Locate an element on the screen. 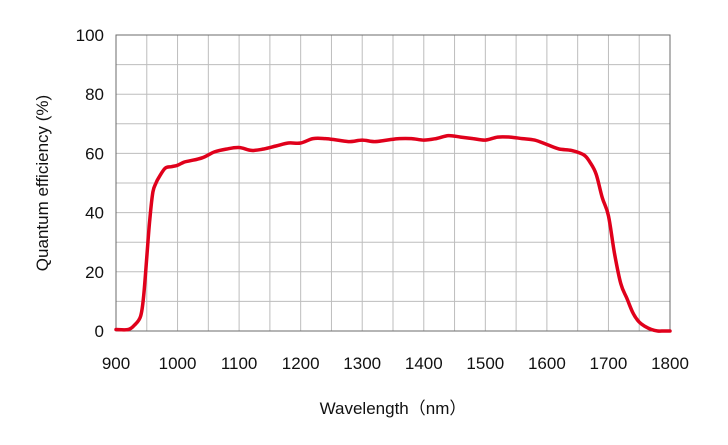  x-tick-label: 1000 is located at coordinates (178, 363).